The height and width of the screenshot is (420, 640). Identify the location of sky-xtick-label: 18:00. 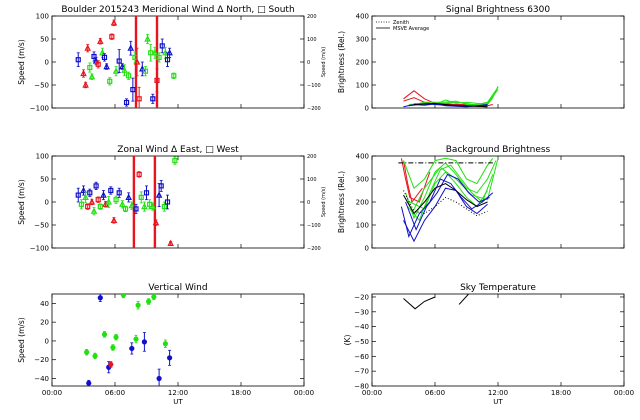
(561, 393).